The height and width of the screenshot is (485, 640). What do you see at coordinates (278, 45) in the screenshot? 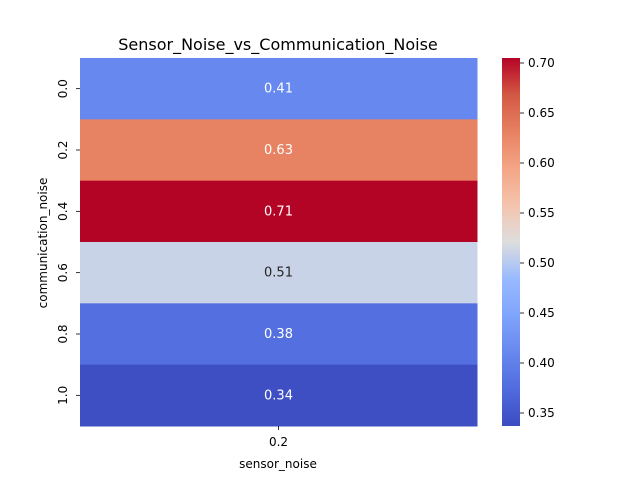
I see `chart-title: Sensor_Noise_vs_Communication_Noise` at bounding box center [278, 45].